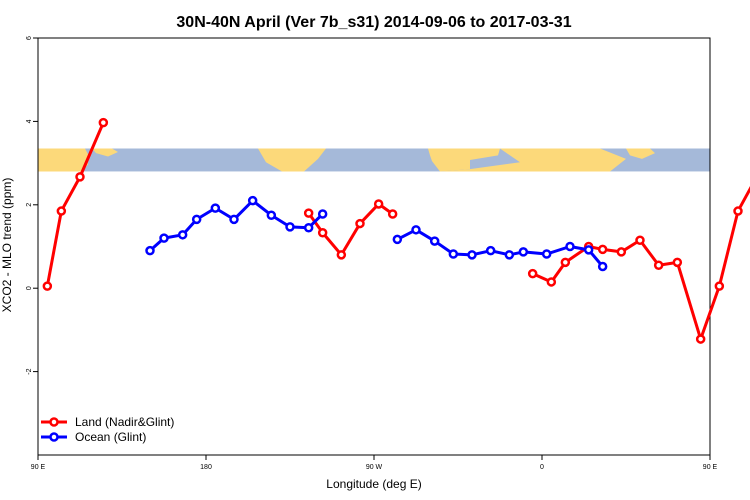  I want to click on land-ocean-band, so click(374, 160).